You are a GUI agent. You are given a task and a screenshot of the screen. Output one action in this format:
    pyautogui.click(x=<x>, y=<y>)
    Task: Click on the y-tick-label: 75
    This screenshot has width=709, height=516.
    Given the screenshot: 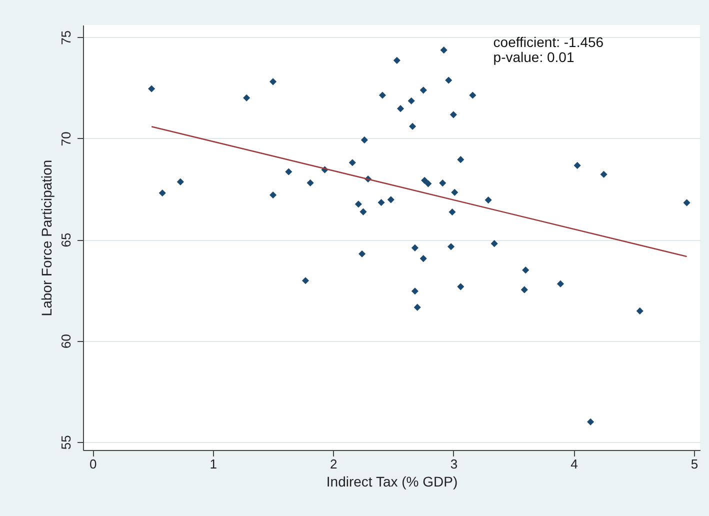 What is the action you would take?
    pyautogui.click(x=66, y=37)
    